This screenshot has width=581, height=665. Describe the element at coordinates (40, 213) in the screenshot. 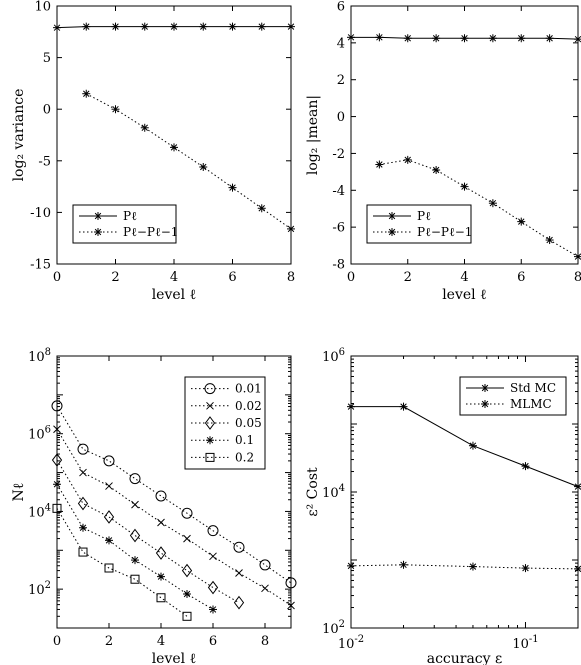

I see `y-tick-label: -10` at that location.